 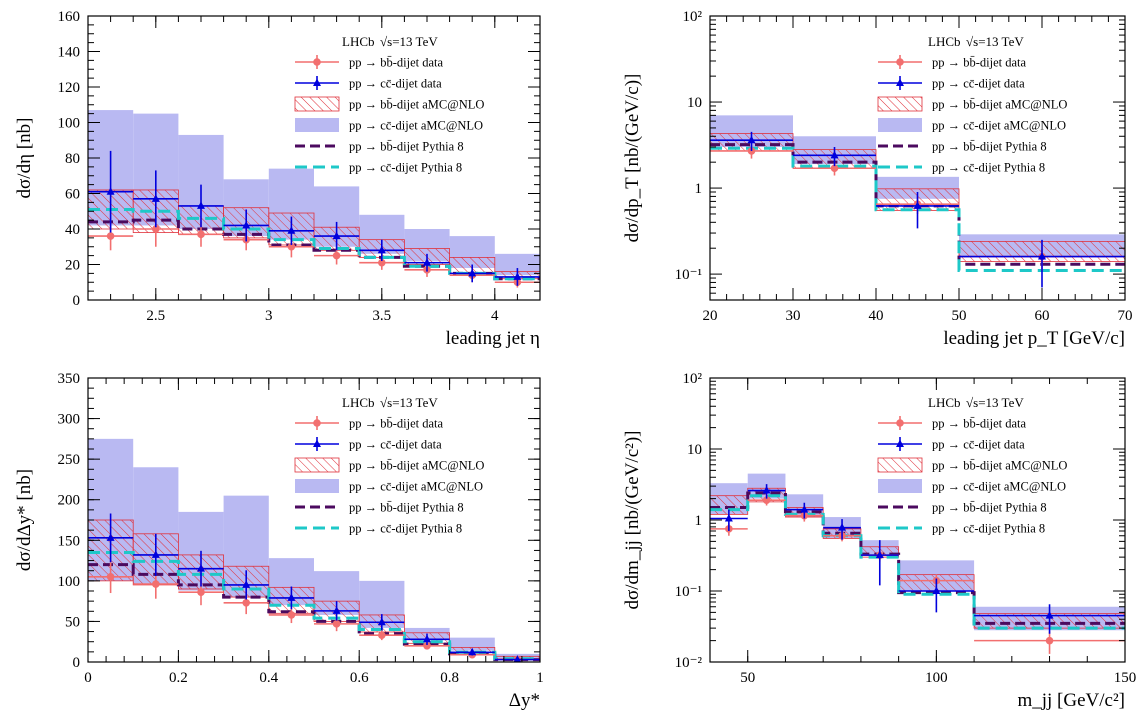 I want to click on x-tick-label: 0.6, so click(x=359, y=678).